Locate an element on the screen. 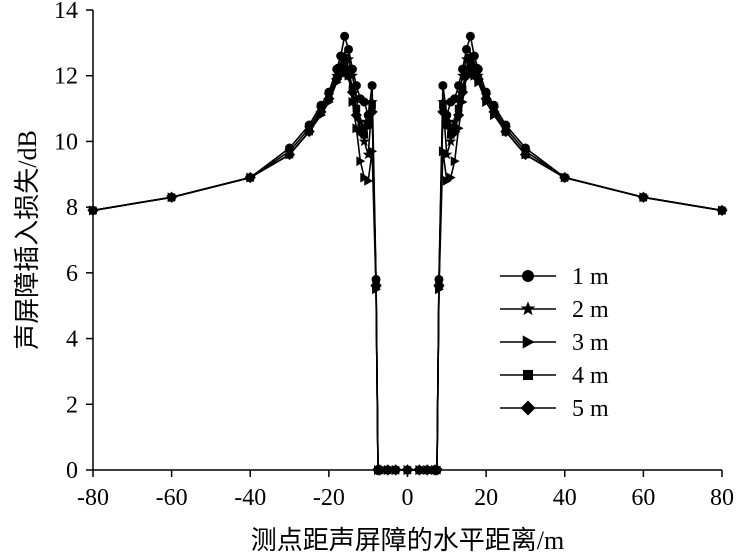 The image size is (738, 553). legend-item: 5 m is located at coordinates (554, 409).